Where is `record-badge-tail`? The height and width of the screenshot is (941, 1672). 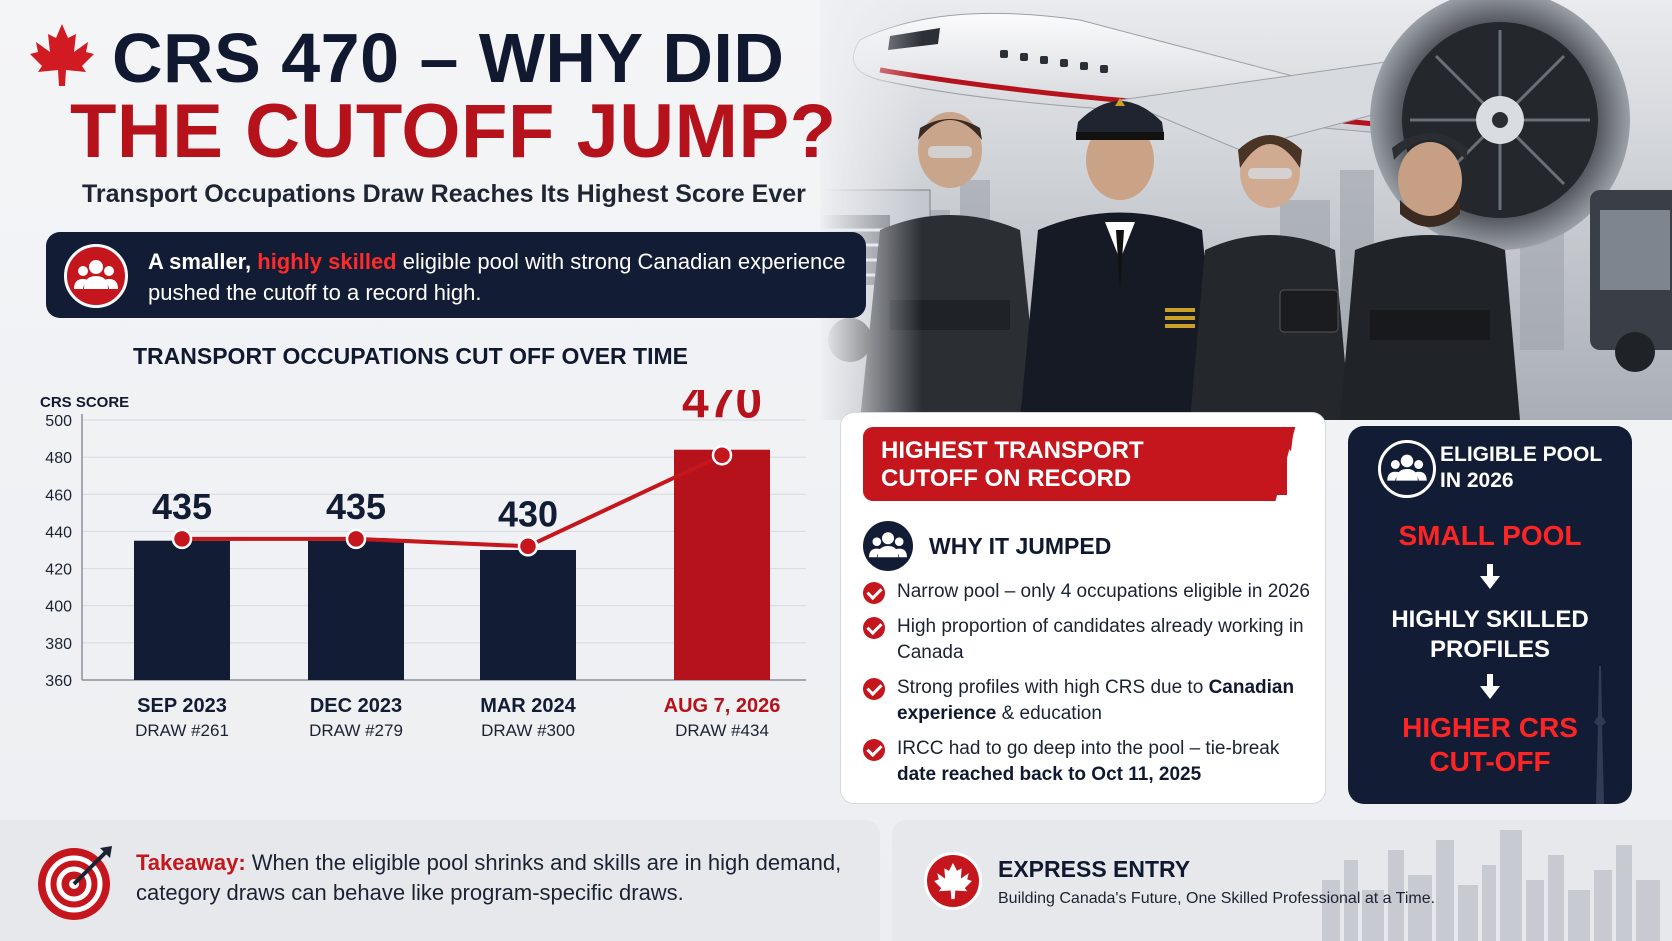
record-badge-tail is located at coordinates (1293, 464).